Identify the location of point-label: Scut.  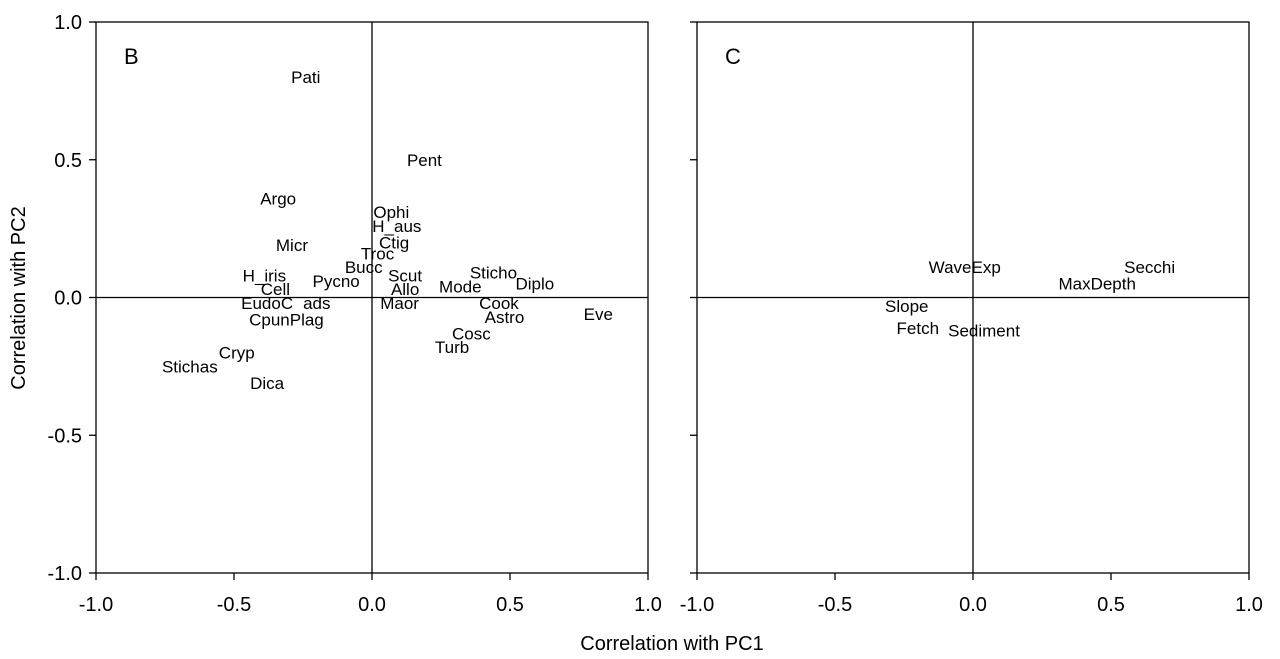
(405, 275).